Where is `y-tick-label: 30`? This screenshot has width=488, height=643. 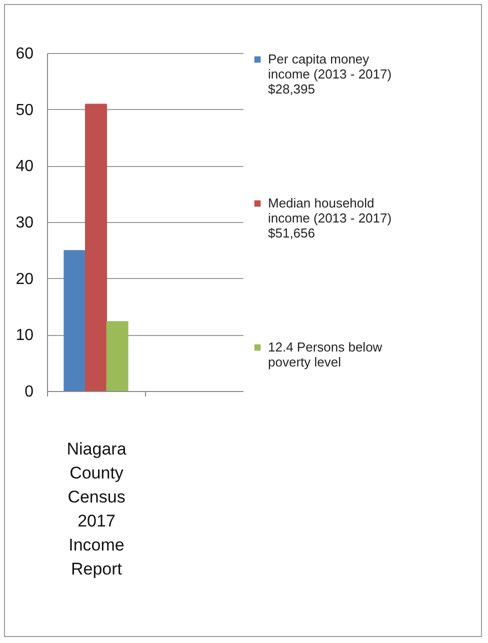
y-tick-label: 30 is located at coordinates (25, 223).